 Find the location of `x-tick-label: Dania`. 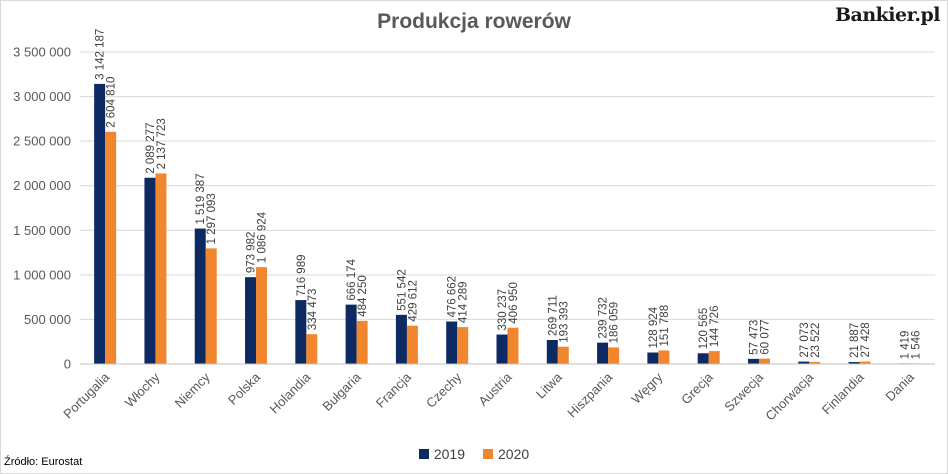

x-tick-label: Dania is located at coordinates (899, 386).